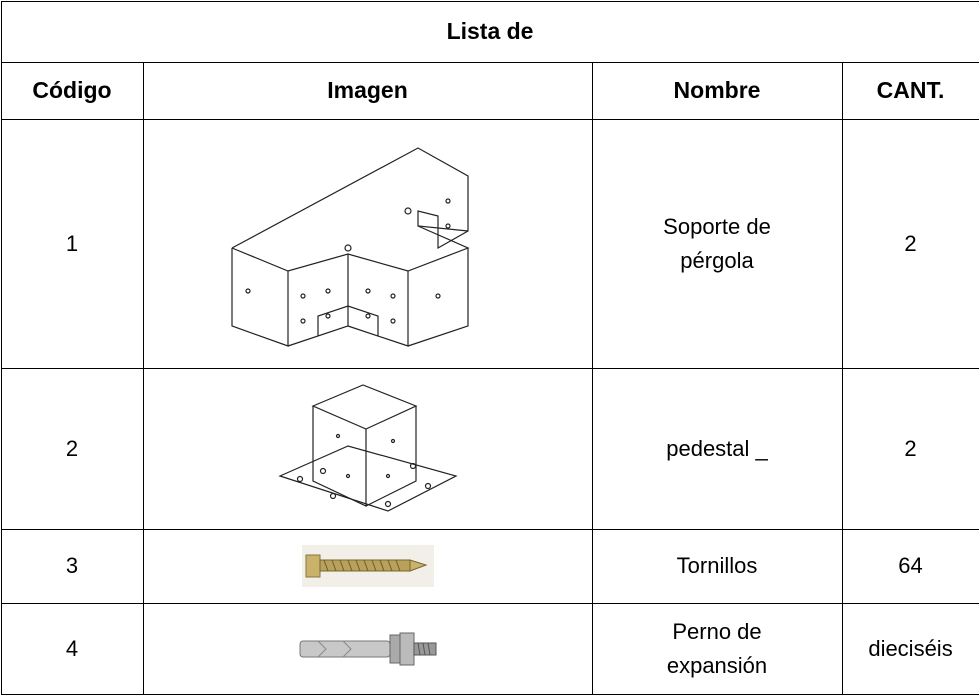 The height and width of the screenshot is (700, 979). I want to click on name-cell: Perno de expansión, so click(717, 648).